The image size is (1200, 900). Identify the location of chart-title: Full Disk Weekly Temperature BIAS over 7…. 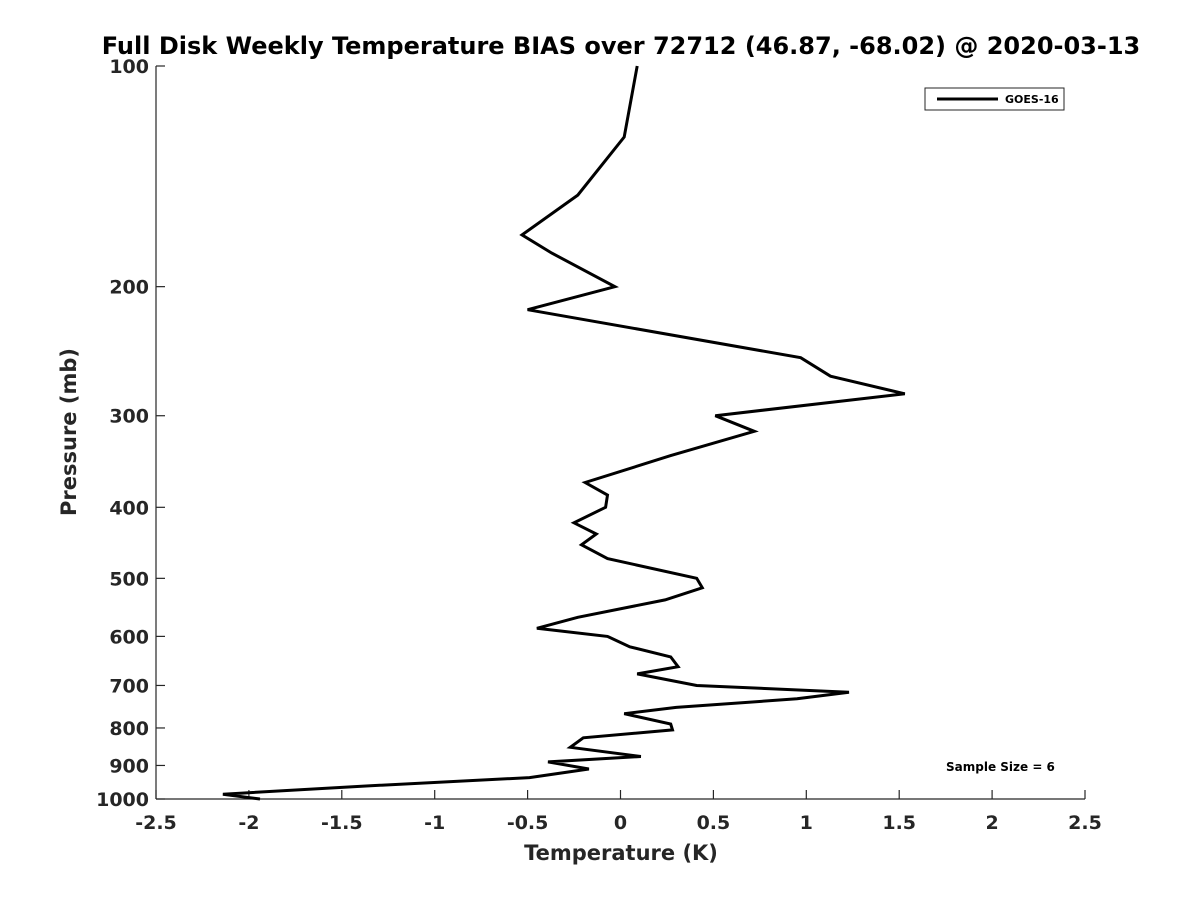
(621, 46).